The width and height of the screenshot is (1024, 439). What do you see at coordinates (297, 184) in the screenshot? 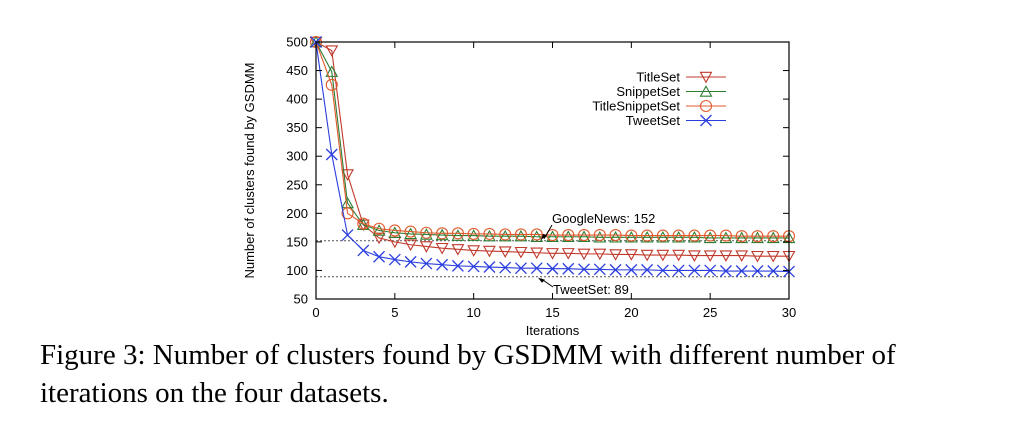
I see `y-tick-label: 250` at bounding box center [297, 184].